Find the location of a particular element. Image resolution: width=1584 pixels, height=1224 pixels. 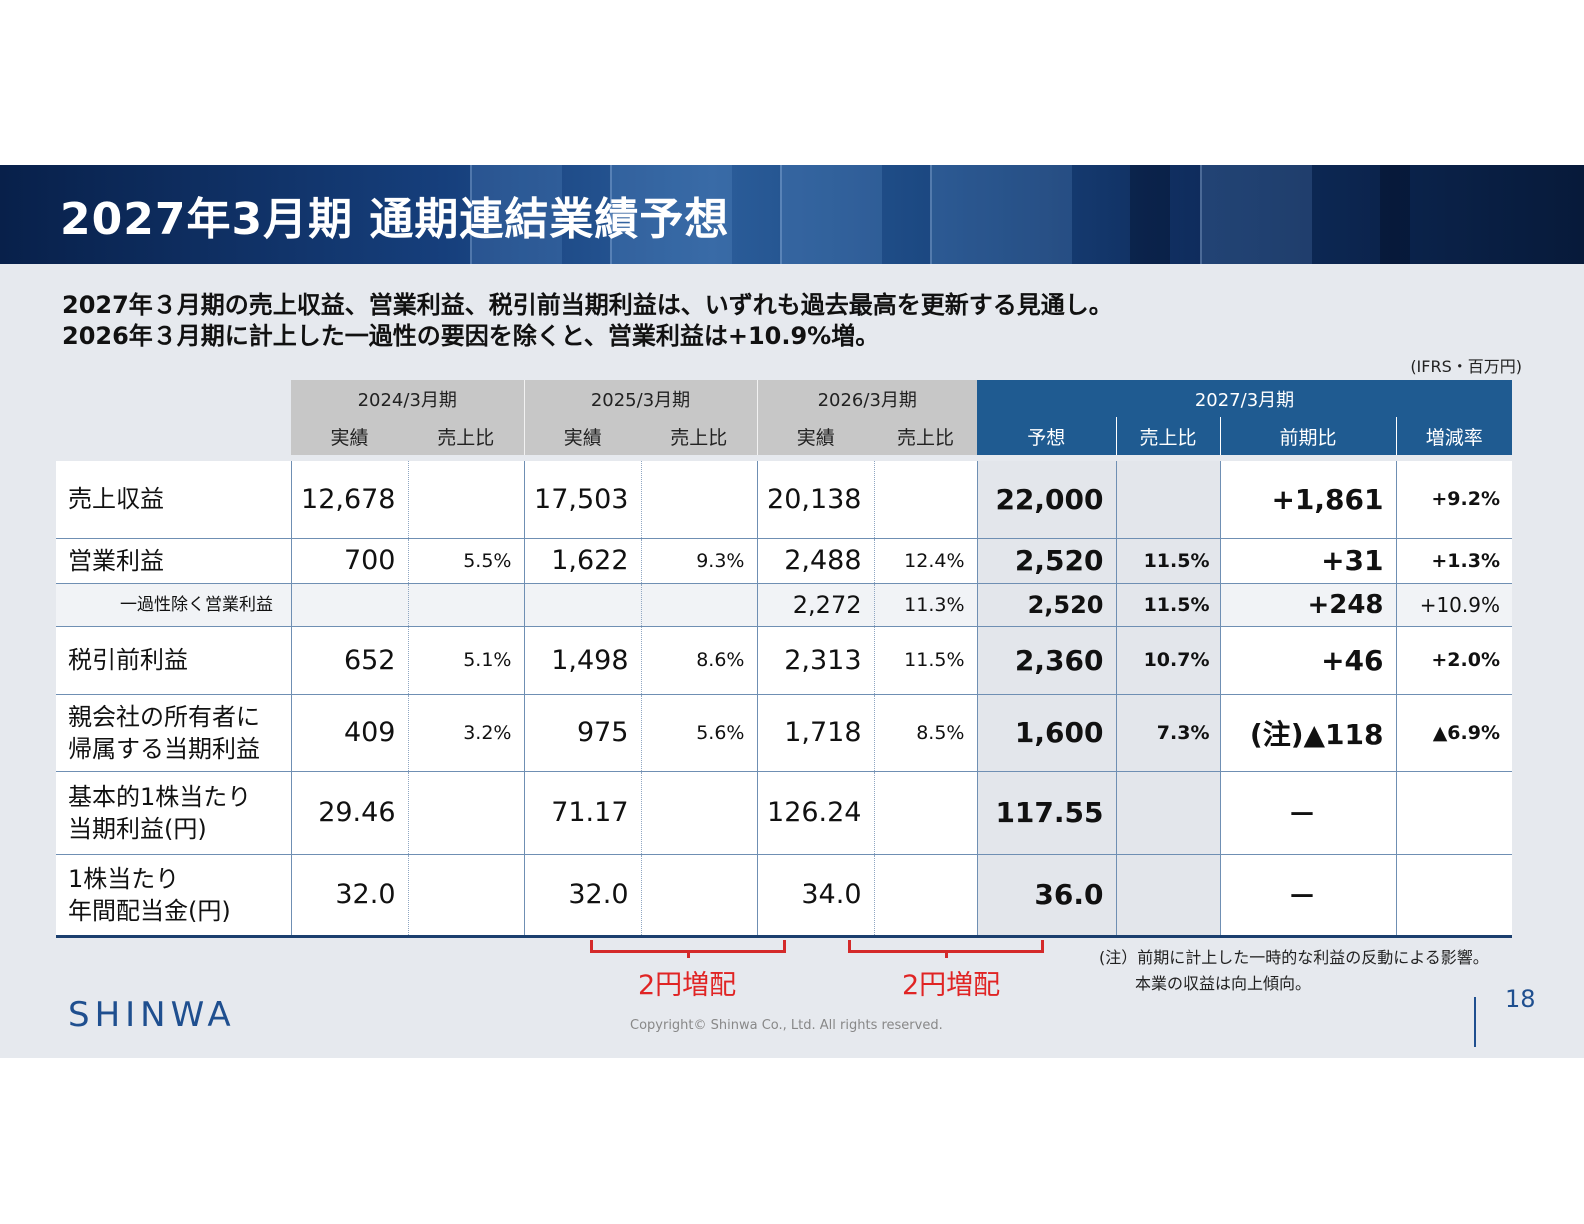

col-ratio-2026: 売上比 is located at coordinates (925, 436).